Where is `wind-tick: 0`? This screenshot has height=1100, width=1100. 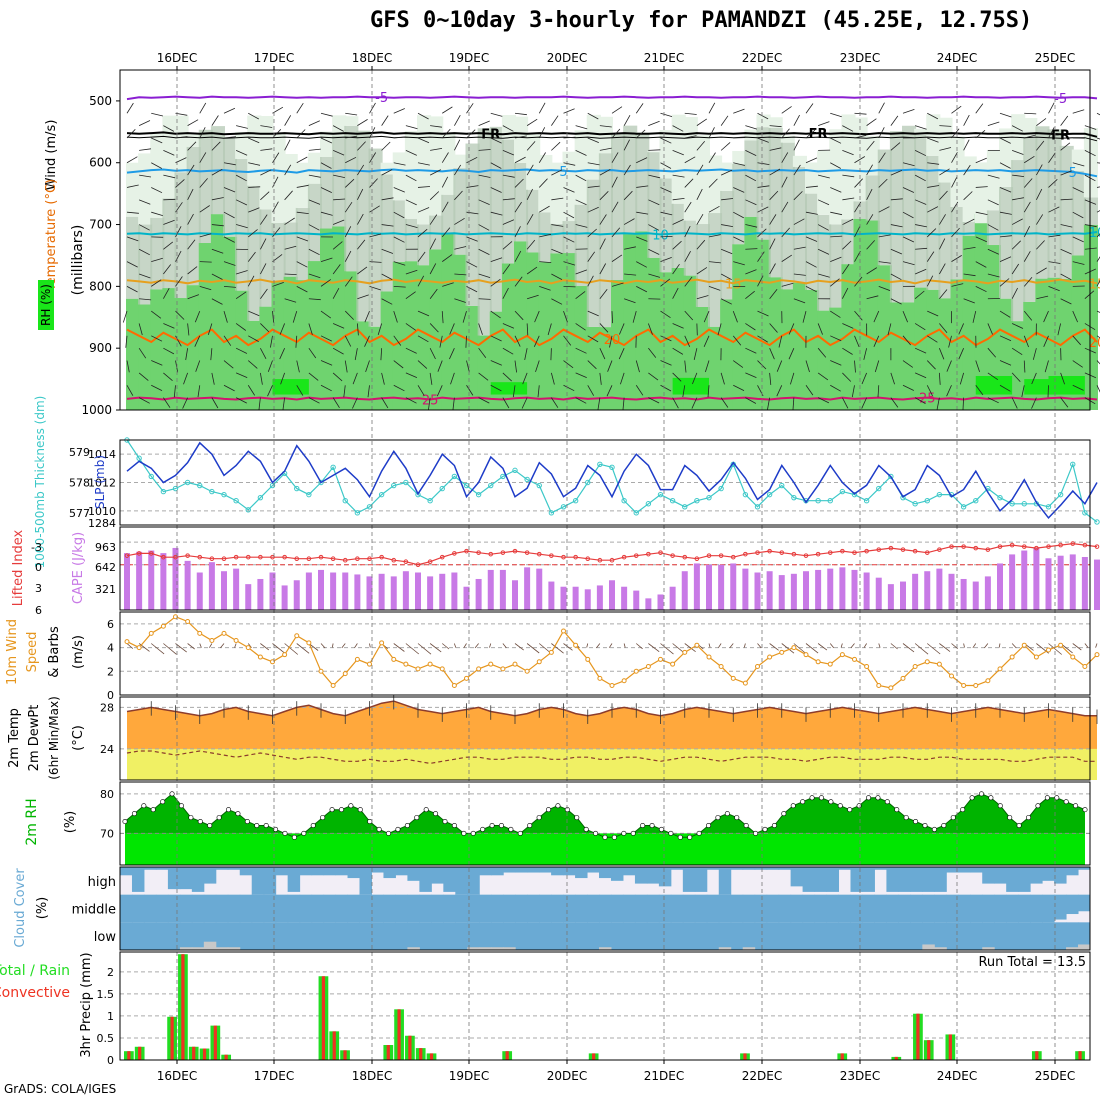
wind-tick: 0 is located at coordinates (110, 695).